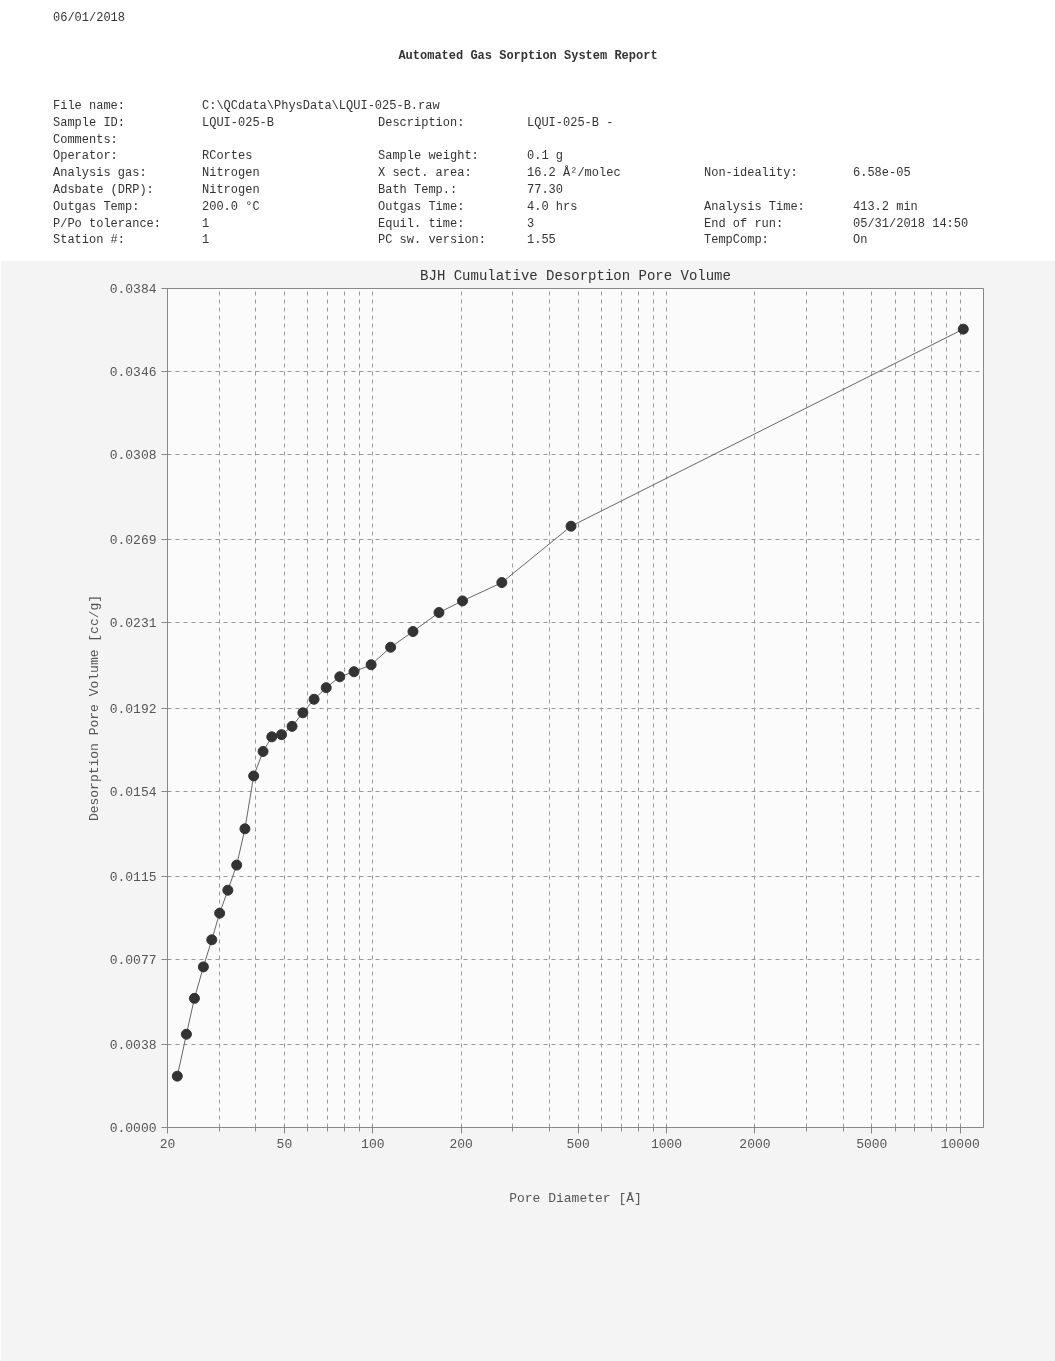 Image resolution: width=1055 pixels, height=1361 pixels. What do you see at coordinates (133, 960) in the screenshot?
I see `y-tick-label: 0.0077` at bounding box center [133, 960].